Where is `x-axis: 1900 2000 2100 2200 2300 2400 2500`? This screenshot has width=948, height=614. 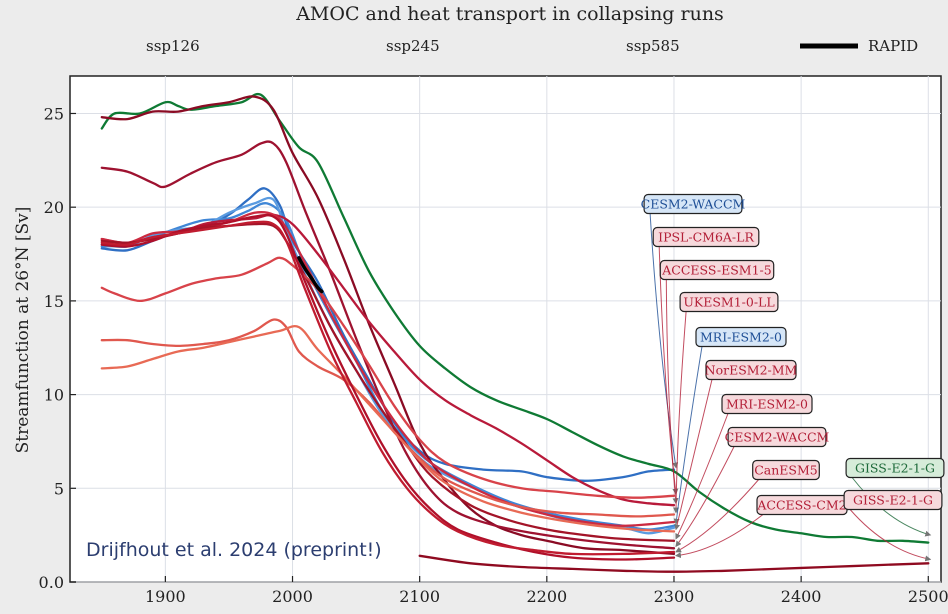 x-axis: 1900 2000 2100 2200 2300 2400 2500 is located at coordinates (546, 591).